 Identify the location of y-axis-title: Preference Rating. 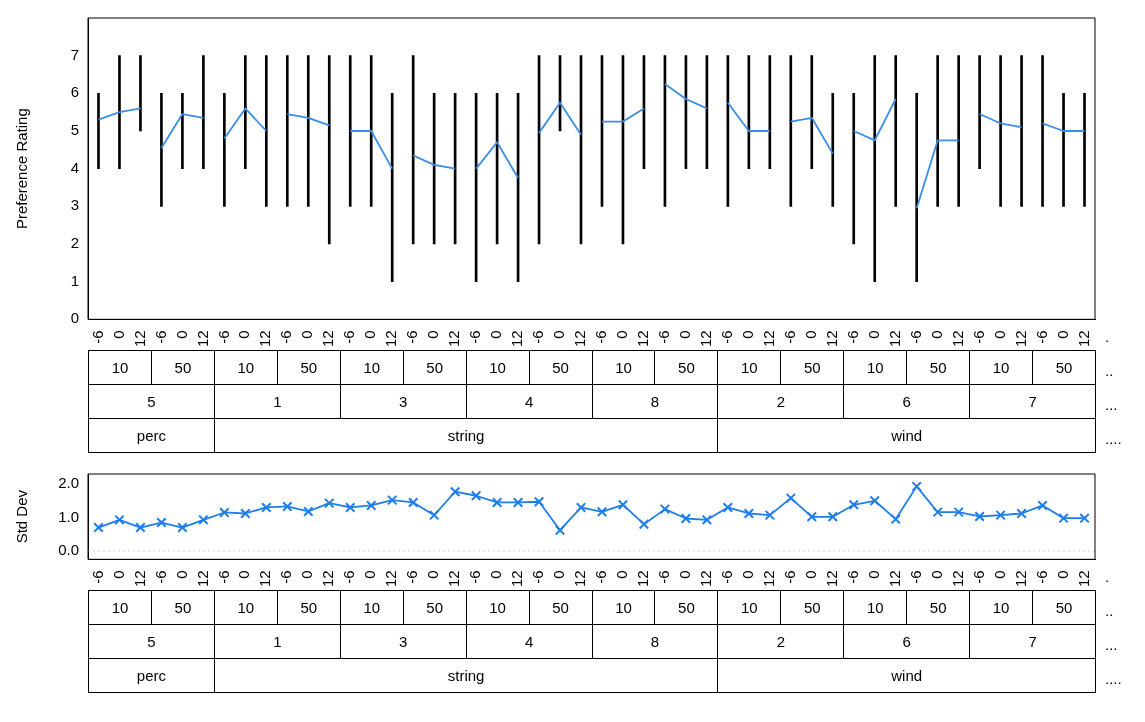
(22, 169).